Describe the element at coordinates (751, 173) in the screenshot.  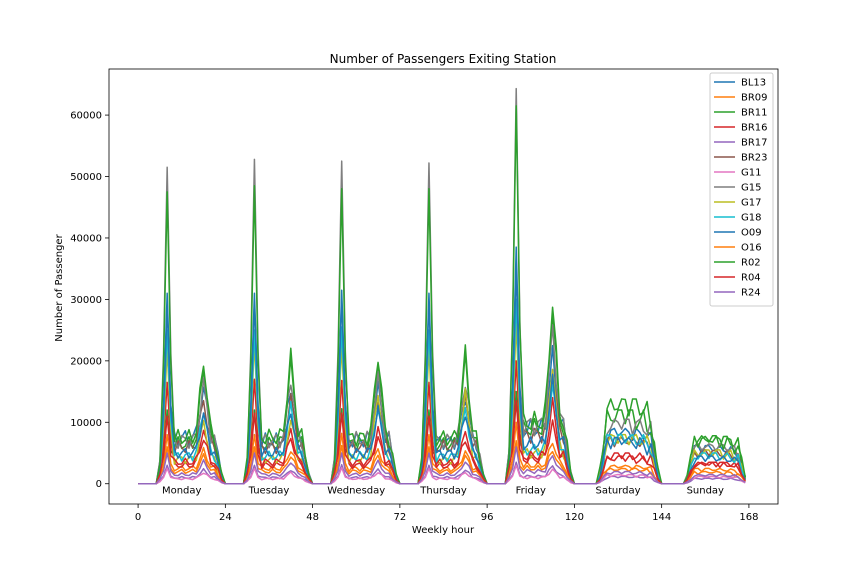
I see `legend-label: G11` at that location.